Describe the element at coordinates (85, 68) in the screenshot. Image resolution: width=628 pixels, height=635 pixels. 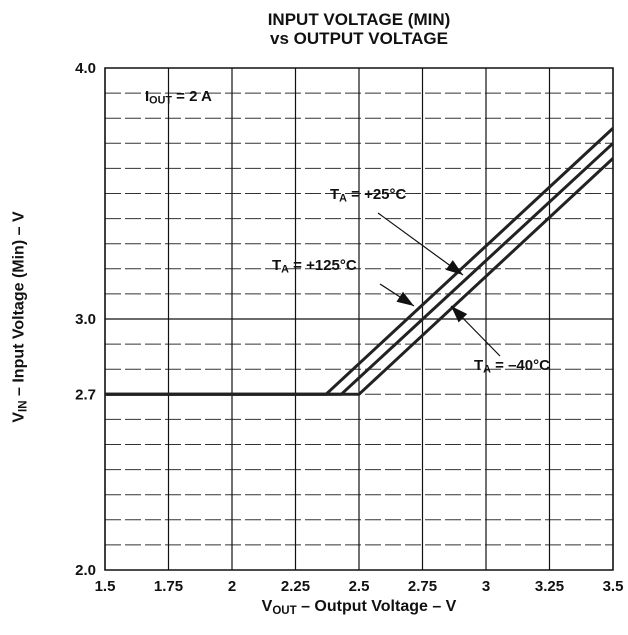
I see `y-tick-label: 4.0` at that location.